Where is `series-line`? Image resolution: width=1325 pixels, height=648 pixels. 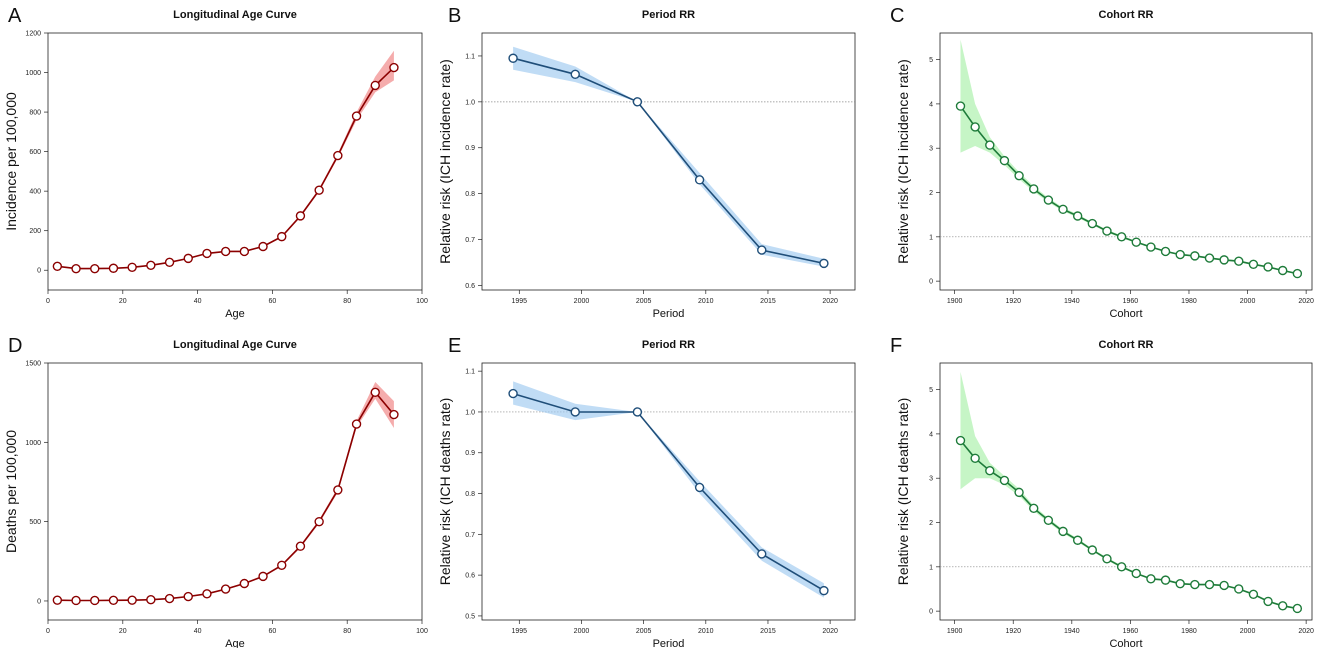 series-line is located at coordinates (668, 161).